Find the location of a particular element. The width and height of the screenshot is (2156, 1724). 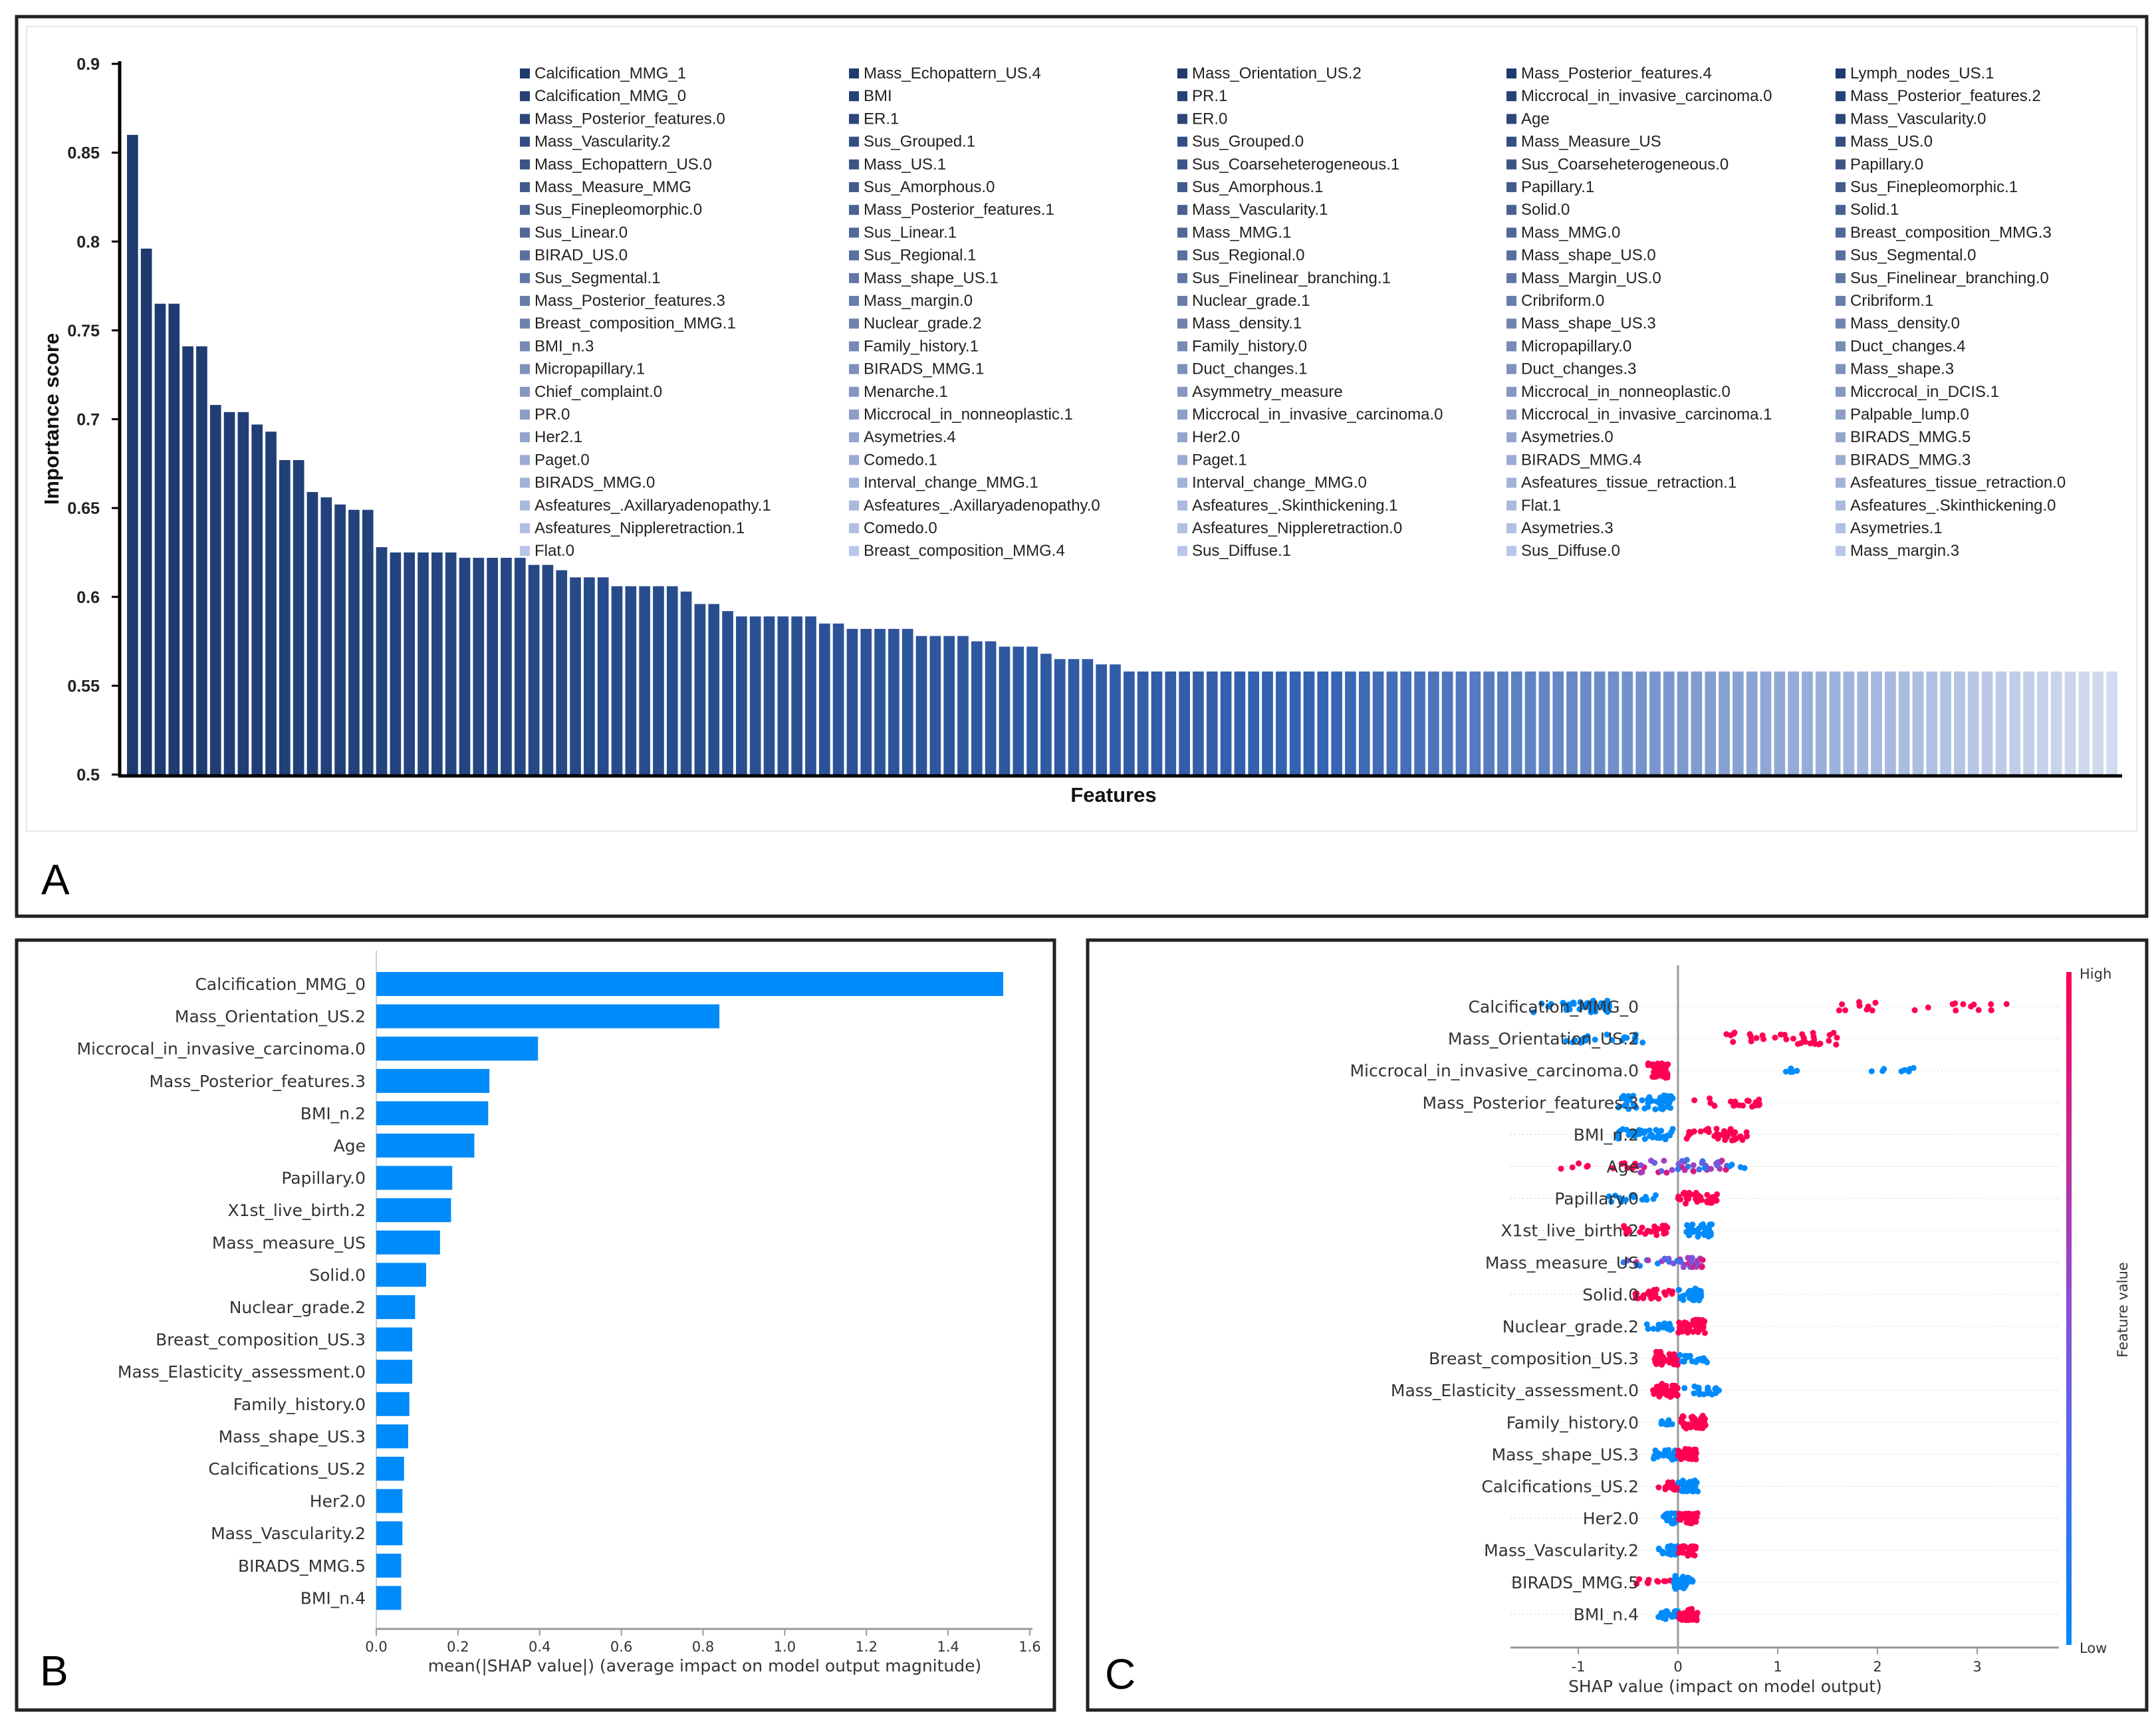

feature-label: Nuclear_grade.2 is located at coordinates (1571, 1326).